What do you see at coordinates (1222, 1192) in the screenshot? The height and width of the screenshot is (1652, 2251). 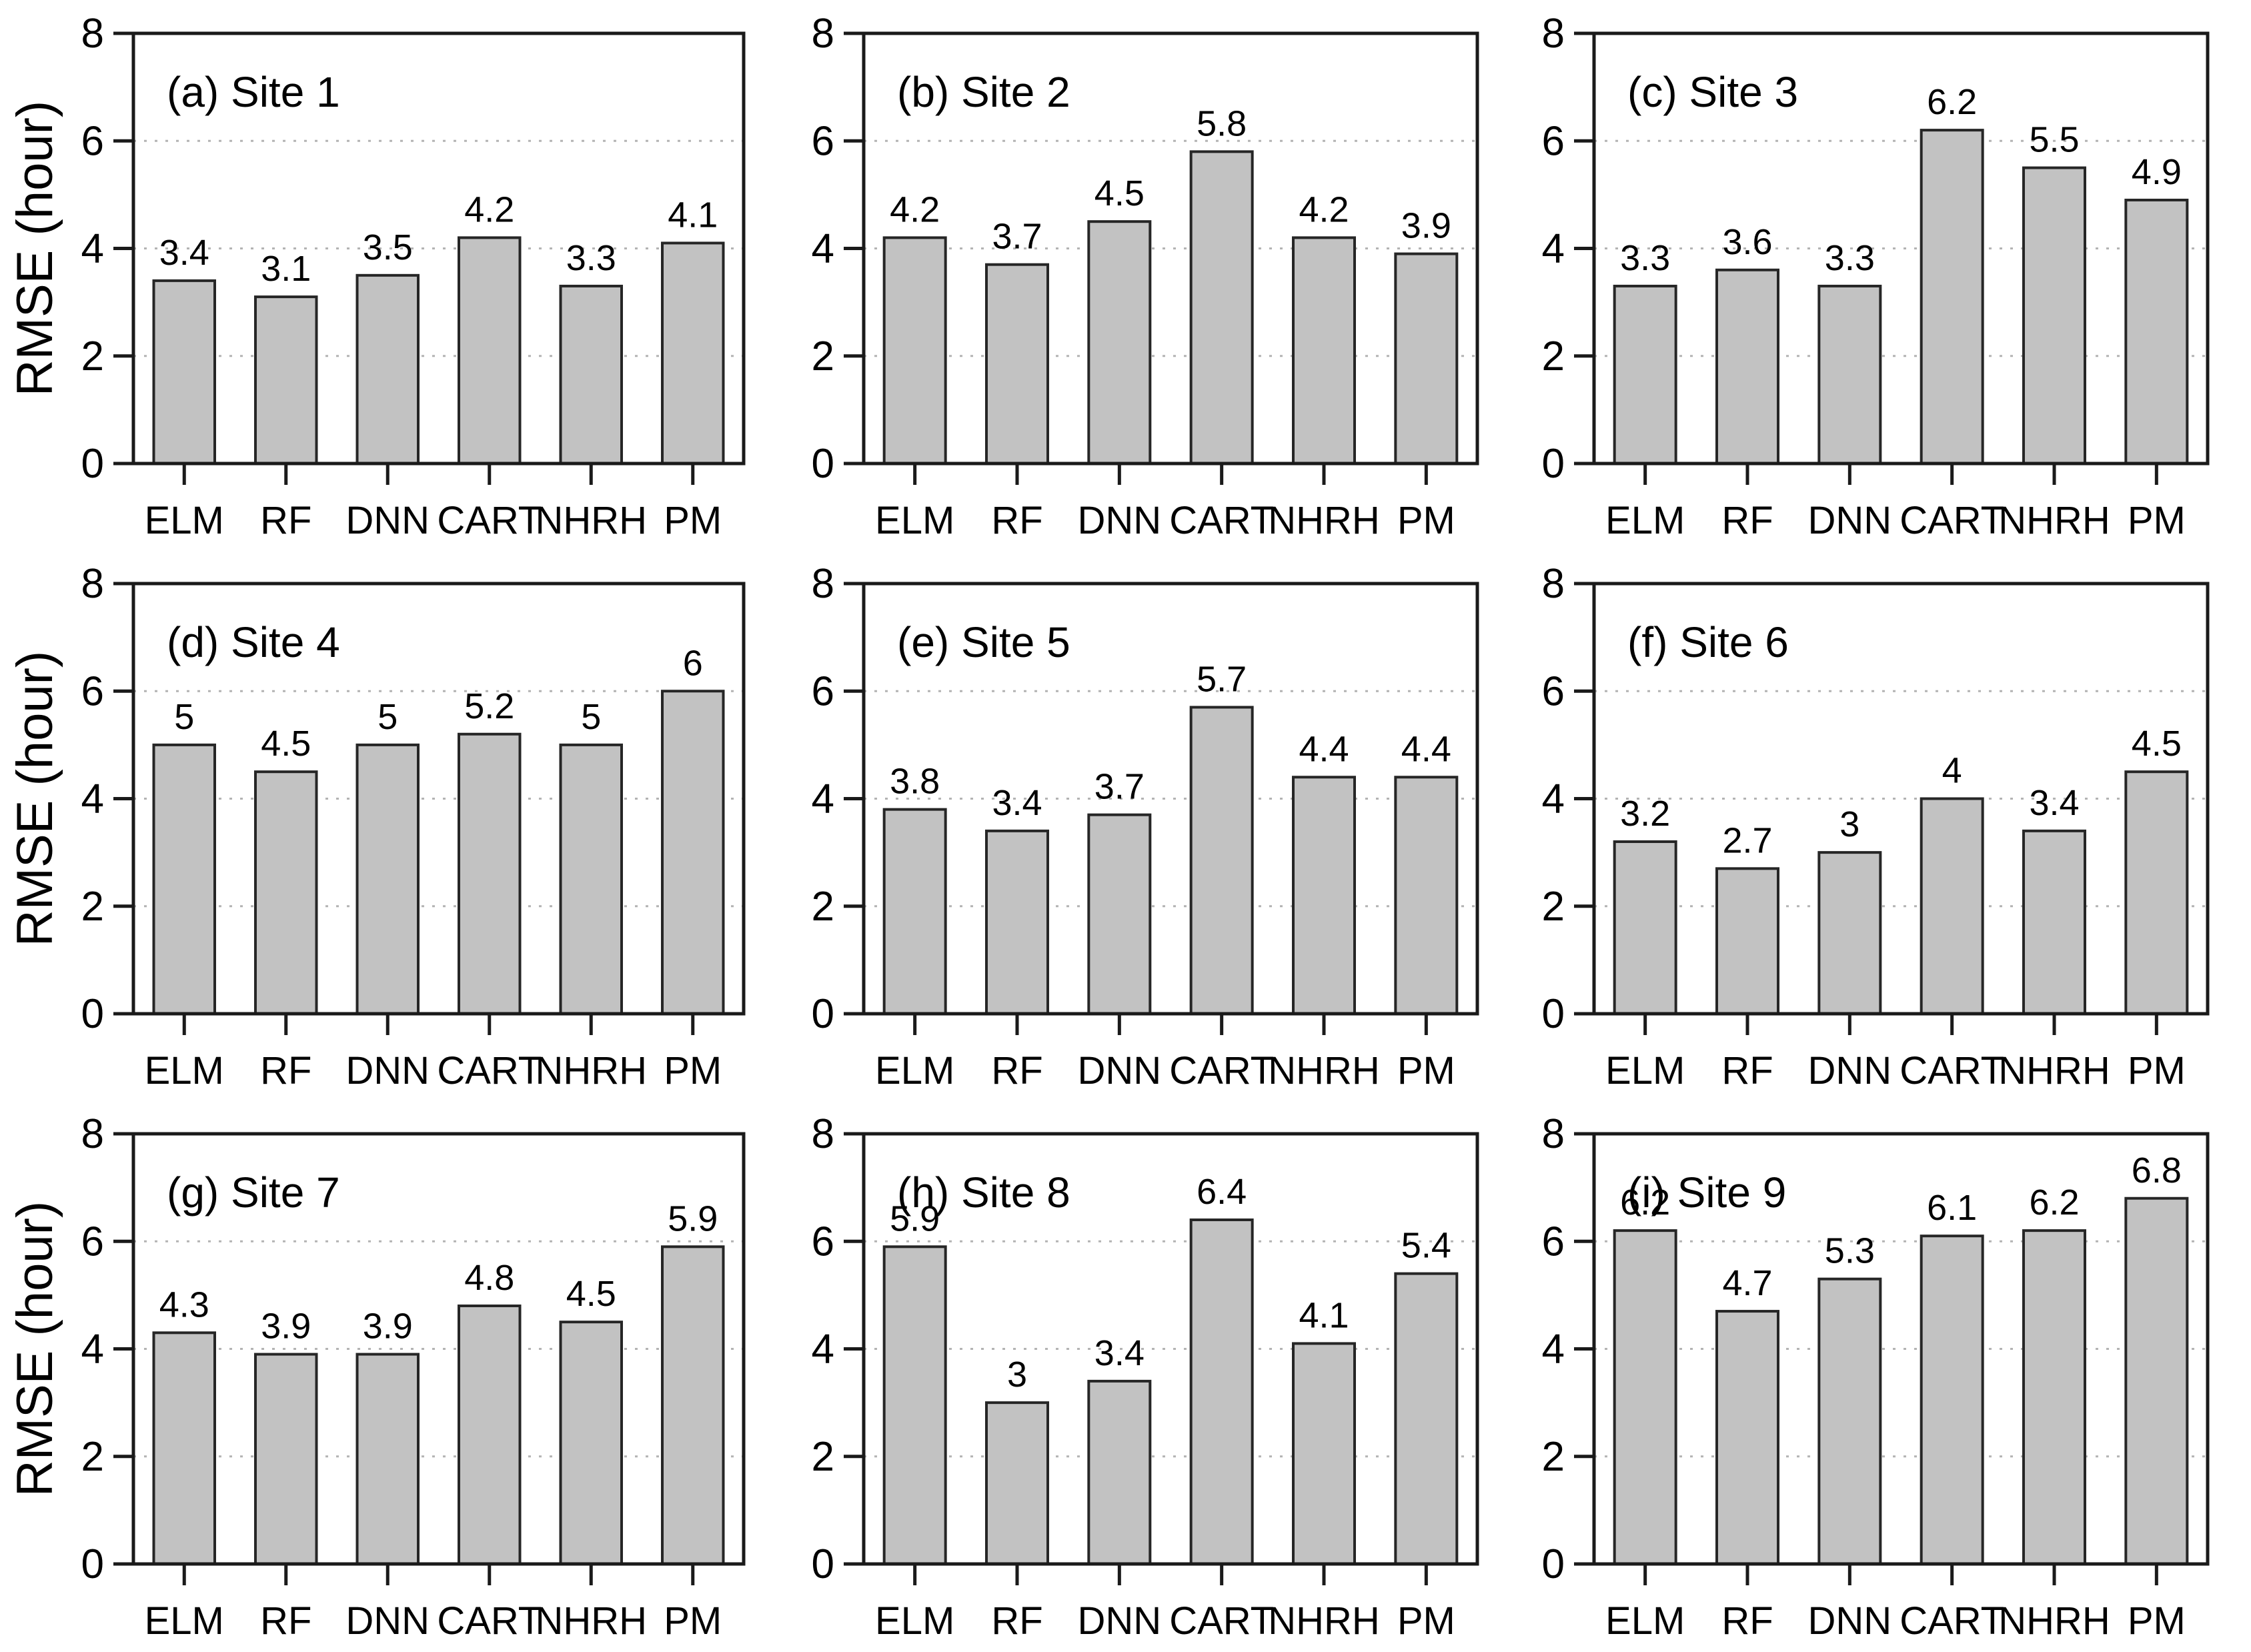 I see `value-label-cart: 6.4` at bounding box center [1222, 1192].